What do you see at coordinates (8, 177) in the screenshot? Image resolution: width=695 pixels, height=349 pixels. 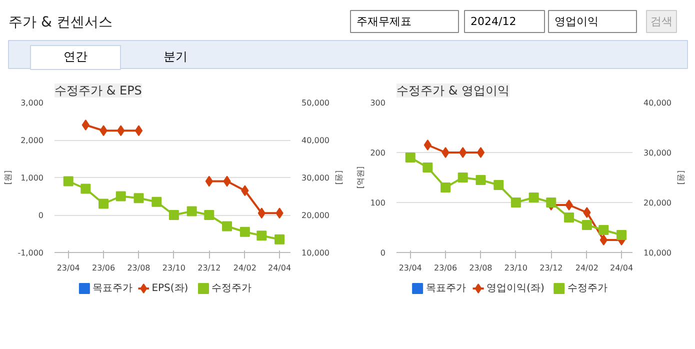 I see `y-axis-title: [원]` at bounding box center [8, 177].